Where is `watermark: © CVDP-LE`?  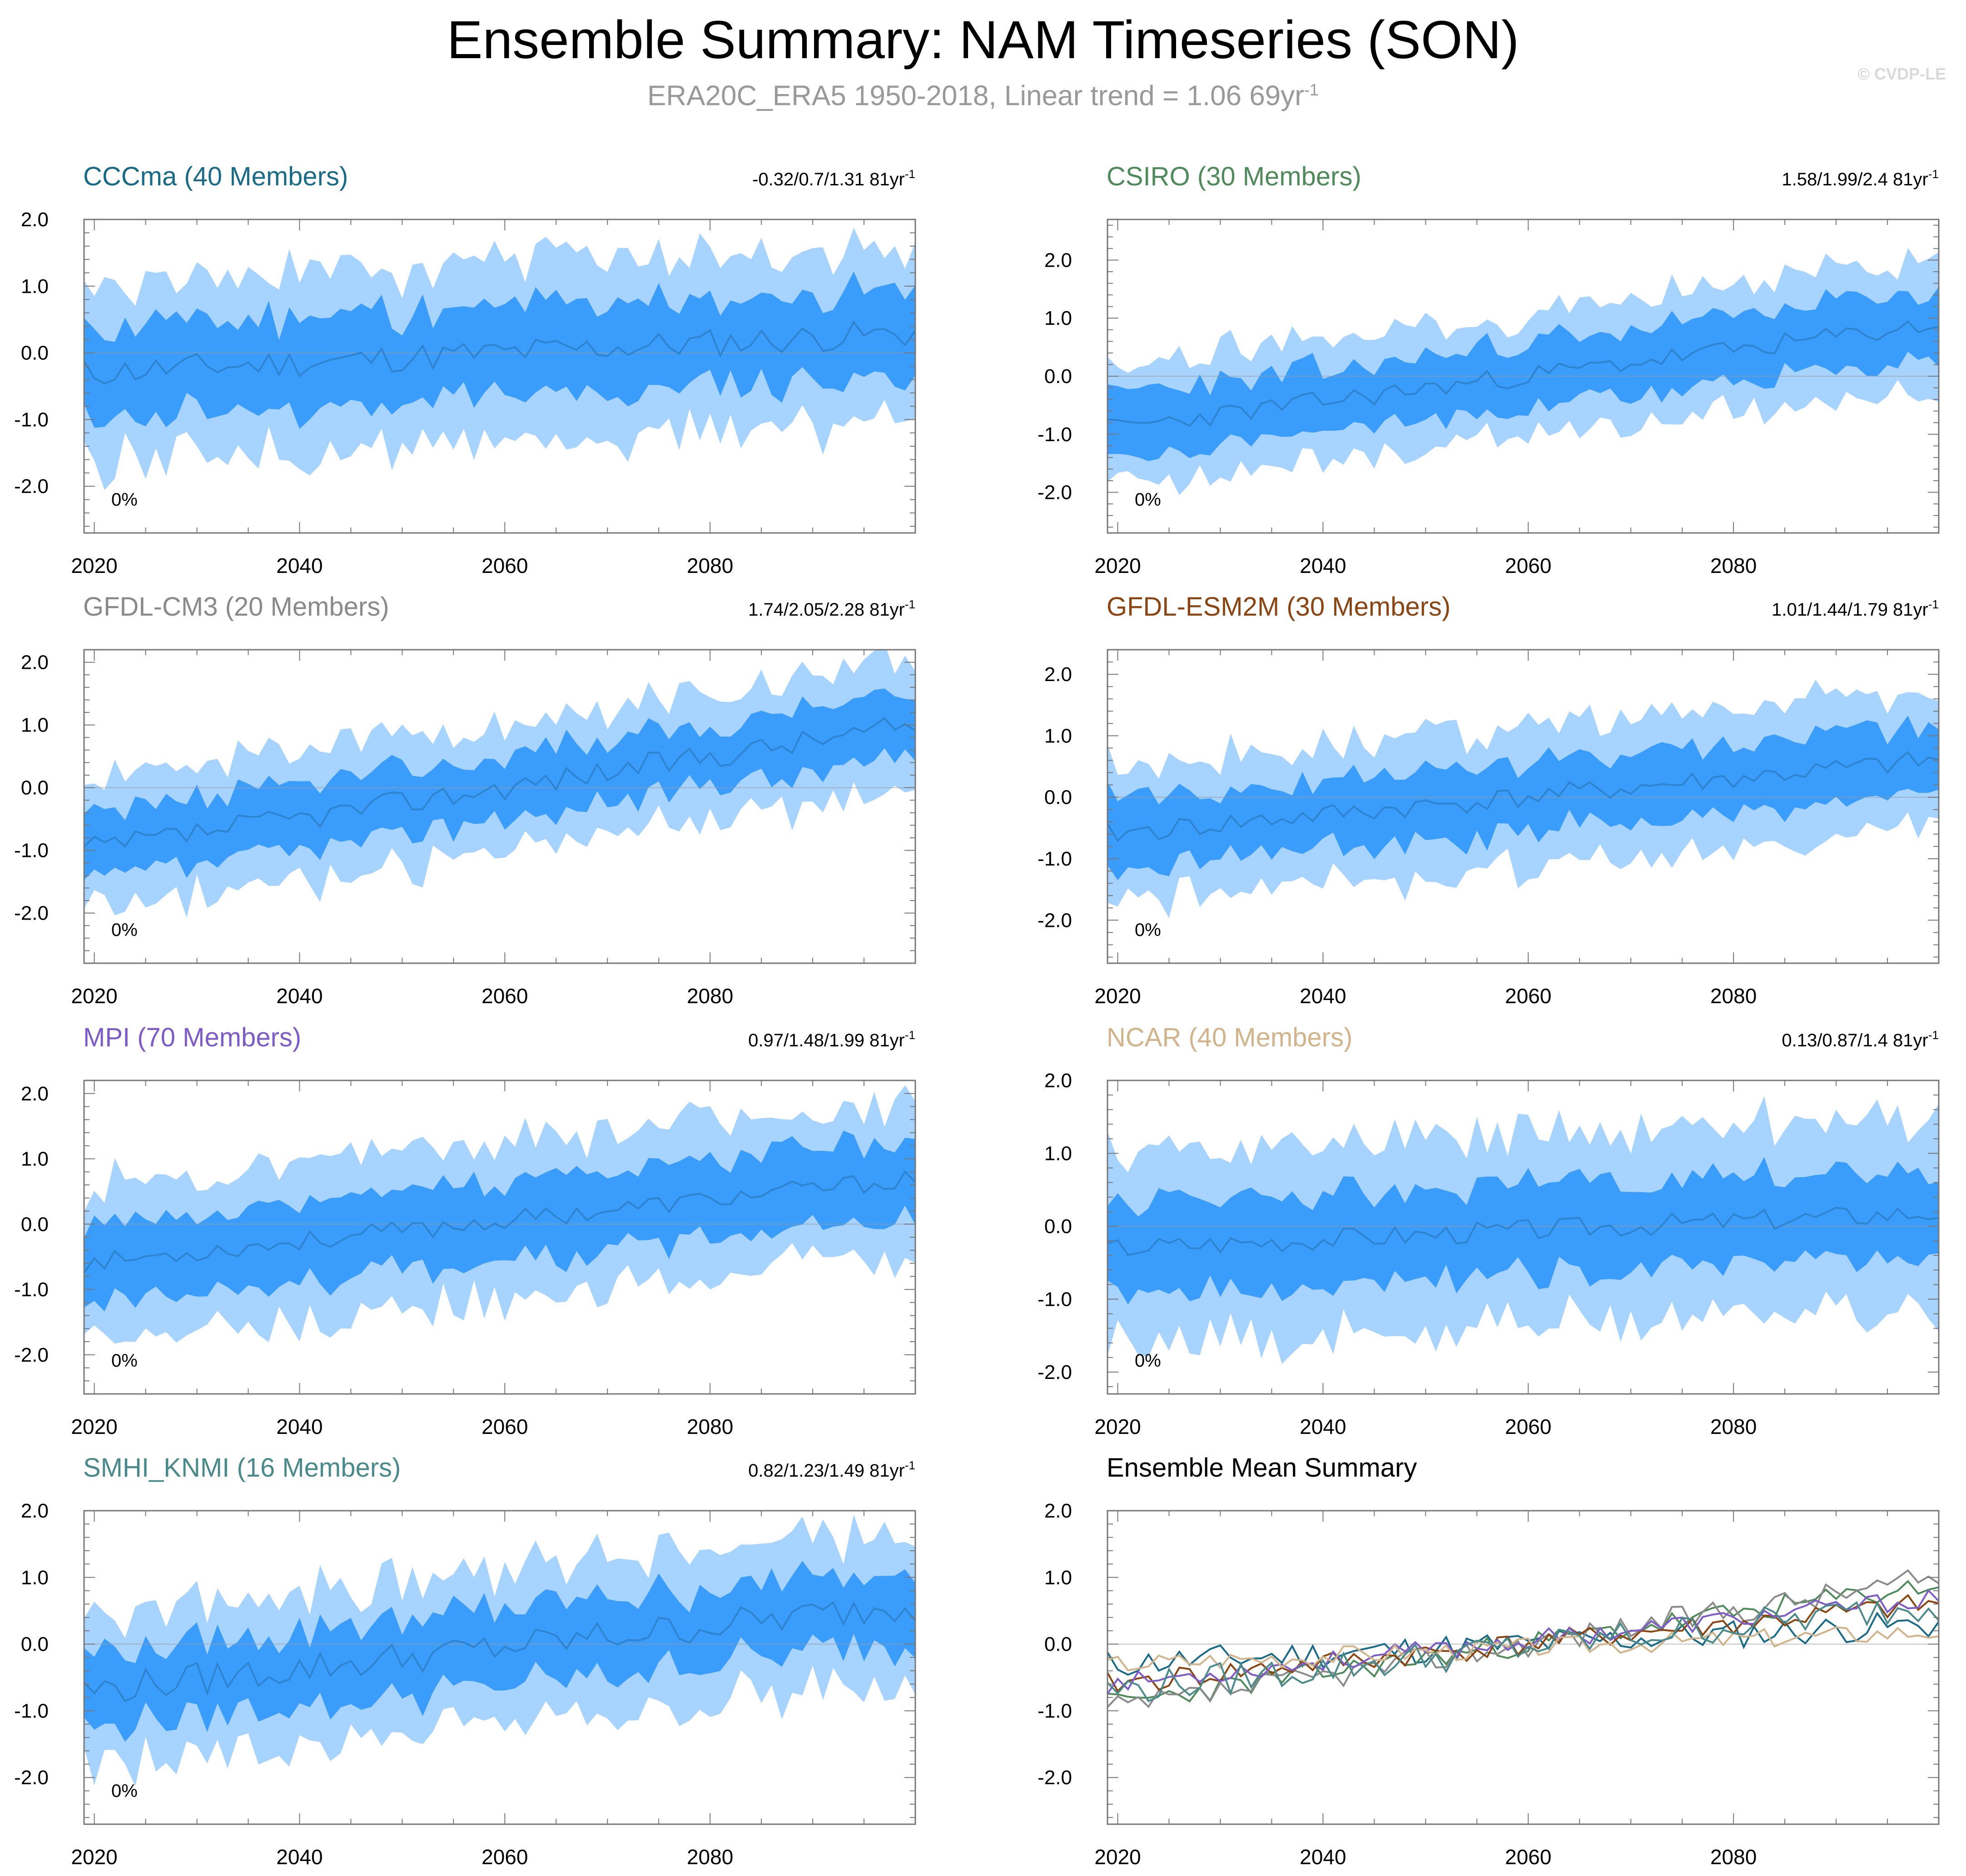 watermark: © CVDP-LE is located at coordinates (1901, 74).